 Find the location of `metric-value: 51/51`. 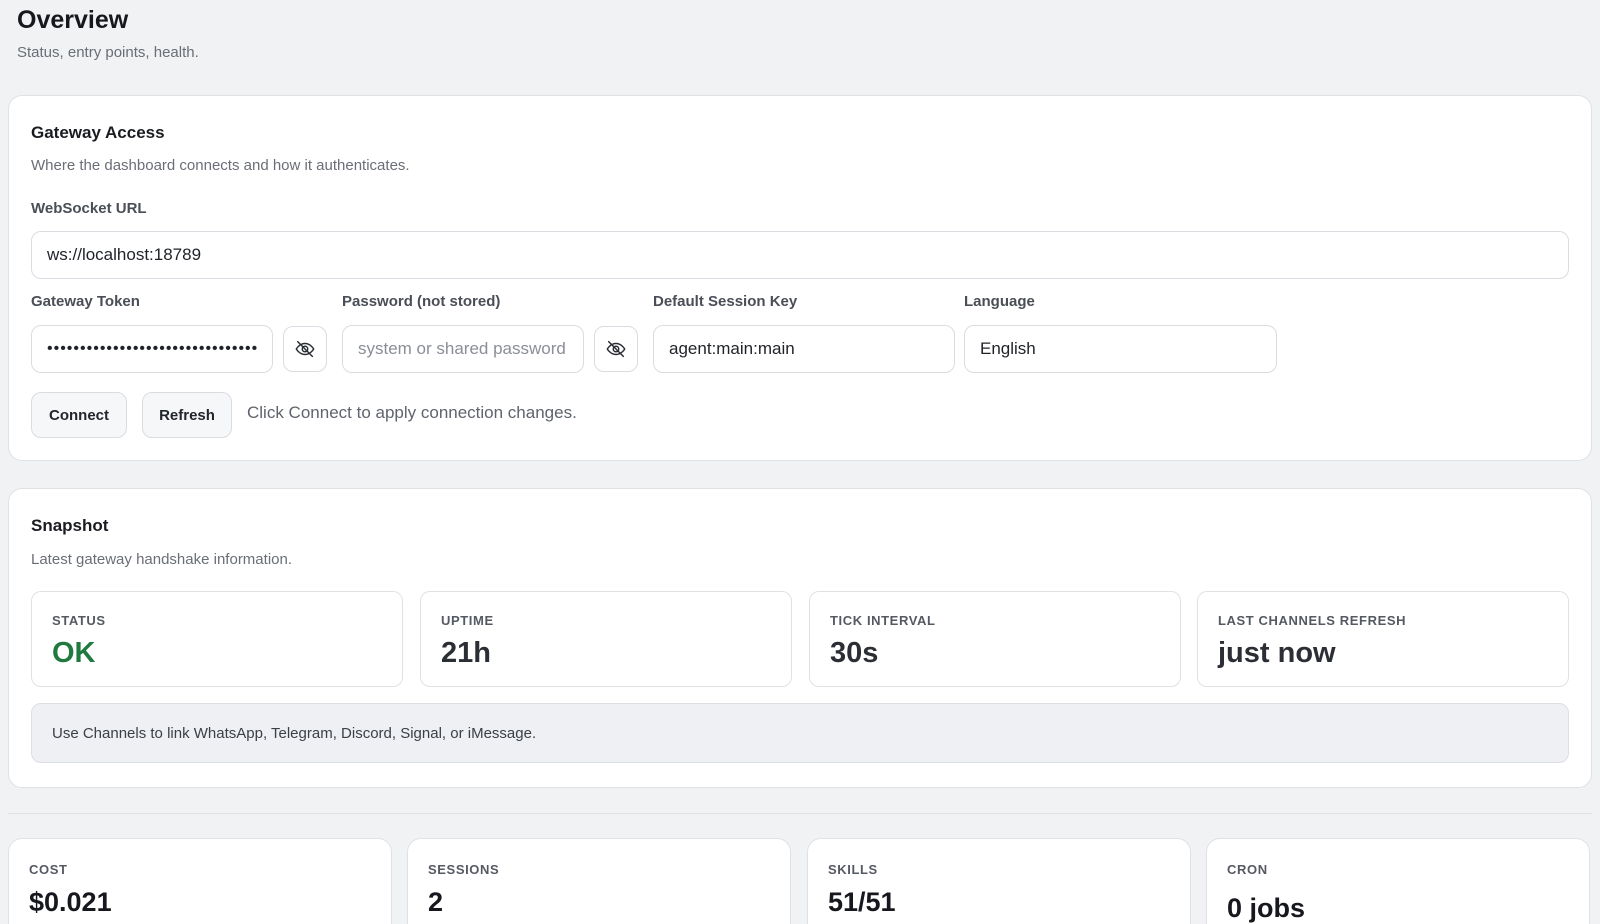

metric-value: 51/51 is located at coordinates (862, 902).